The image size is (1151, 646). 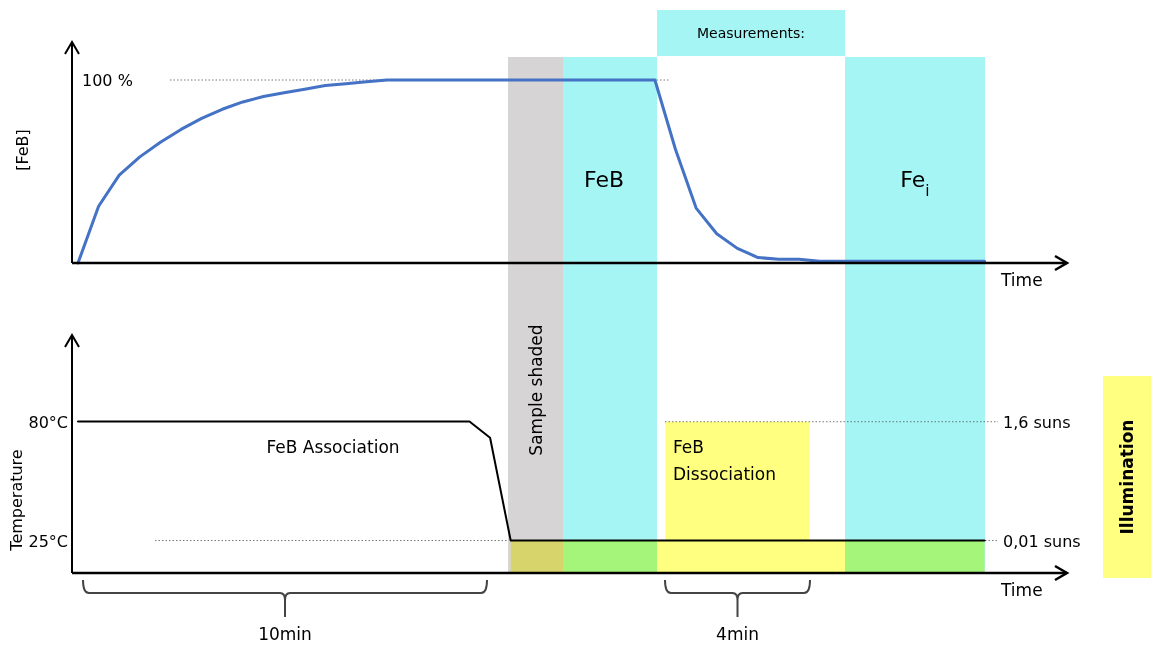 What do you see at coordinates (751, 33) in the screenshot?
I see `text: Measurements:` at bounding box center [751, 33].